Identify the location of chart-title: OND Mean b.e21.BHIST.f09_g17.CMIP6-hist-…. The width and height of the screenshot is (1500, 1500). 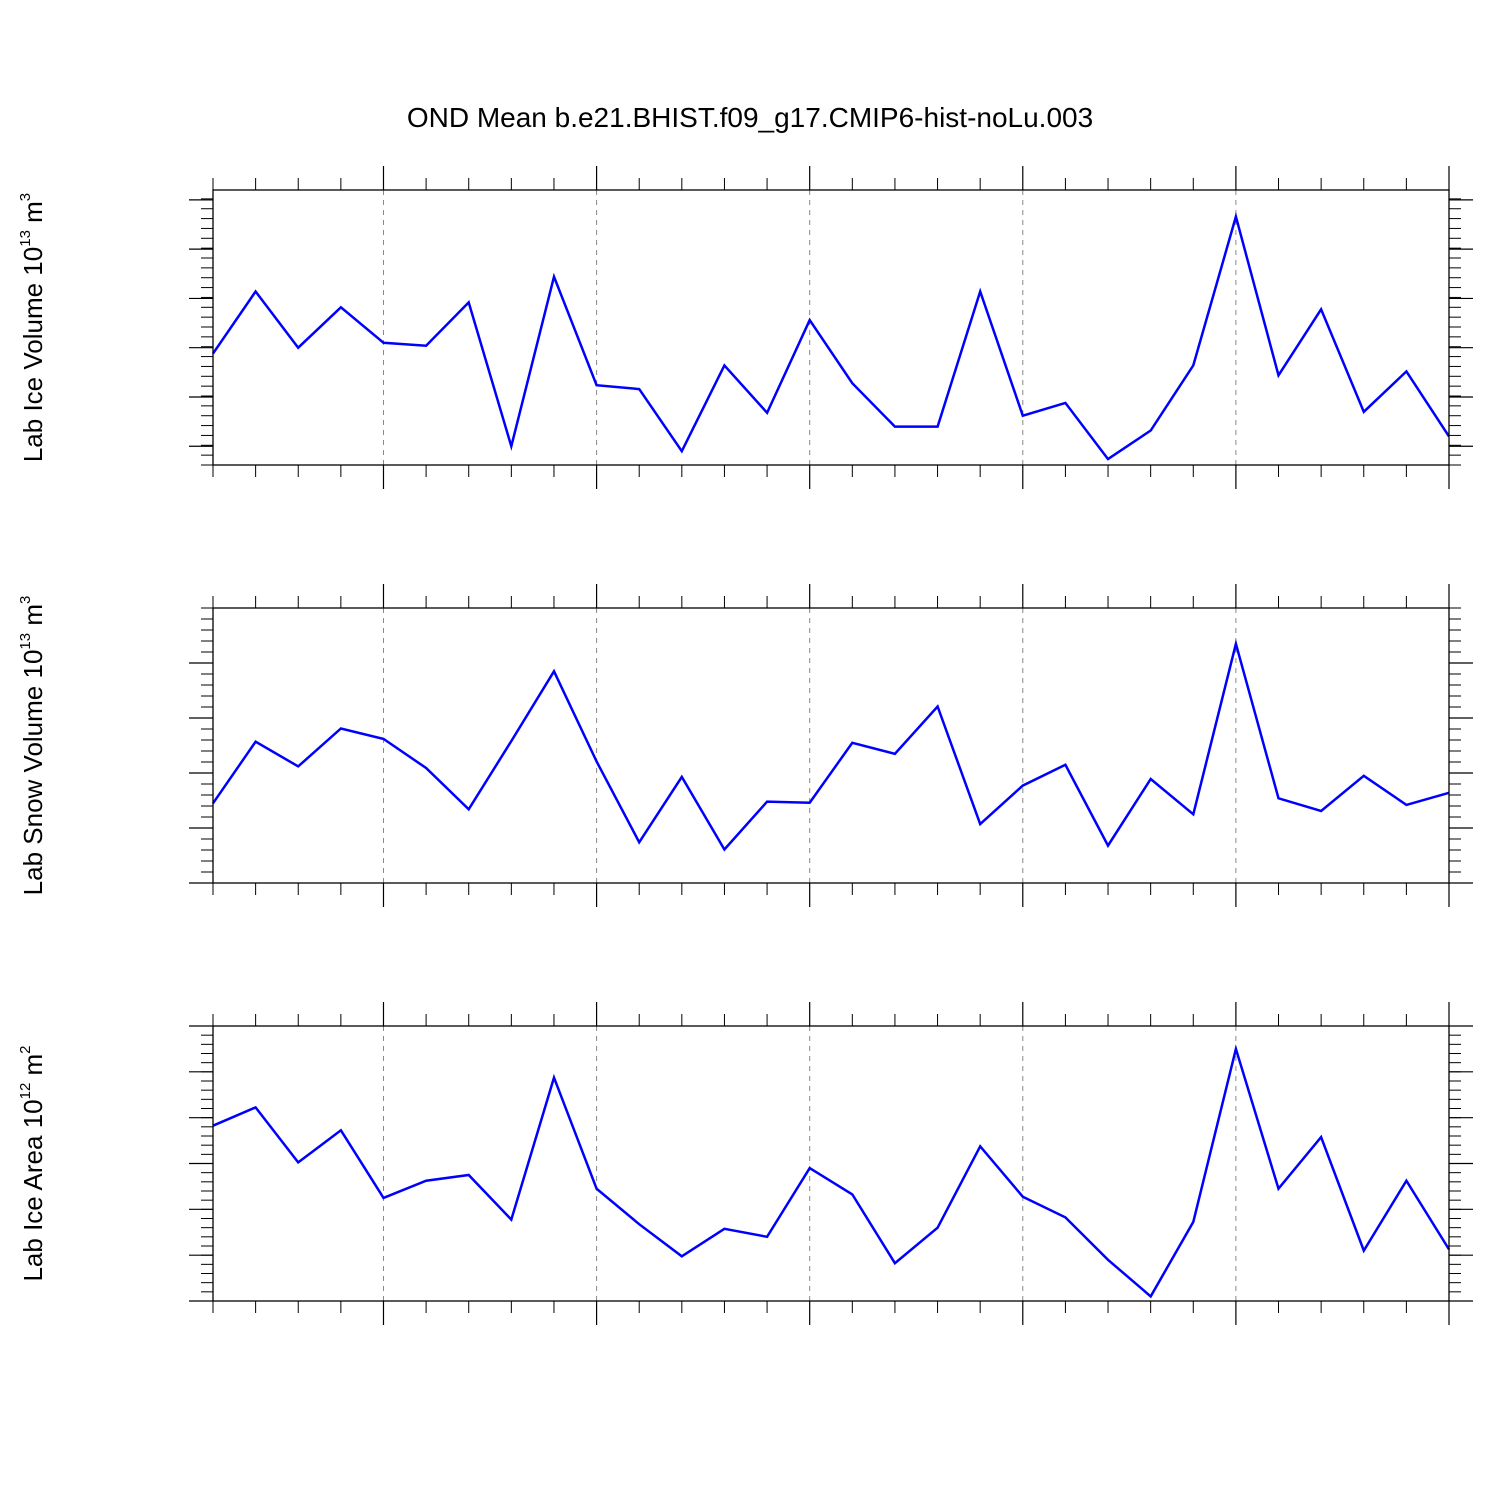
(750, 117).